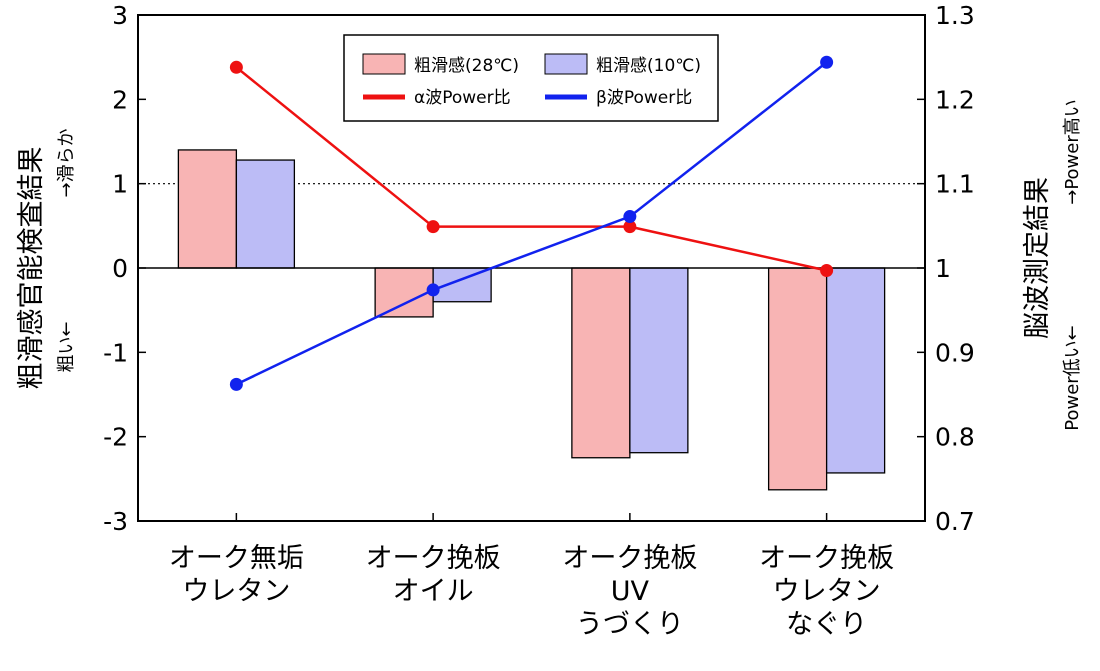 This screenshot has width=1100, height=671. What do you see at coordinates (955, 352) in the screenshot?
I see `right-tick-label-2: 0.9` at bounding box center [955, 352].